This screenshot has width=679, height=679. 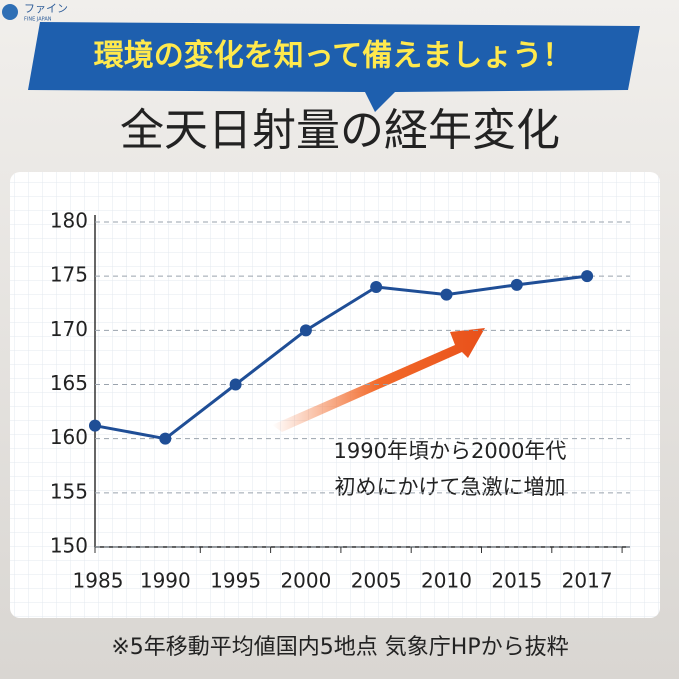 What do you see at coordinates (46, 8) in the screenshot?
I see `logo: ファイン` at bounding box center [46, 8].